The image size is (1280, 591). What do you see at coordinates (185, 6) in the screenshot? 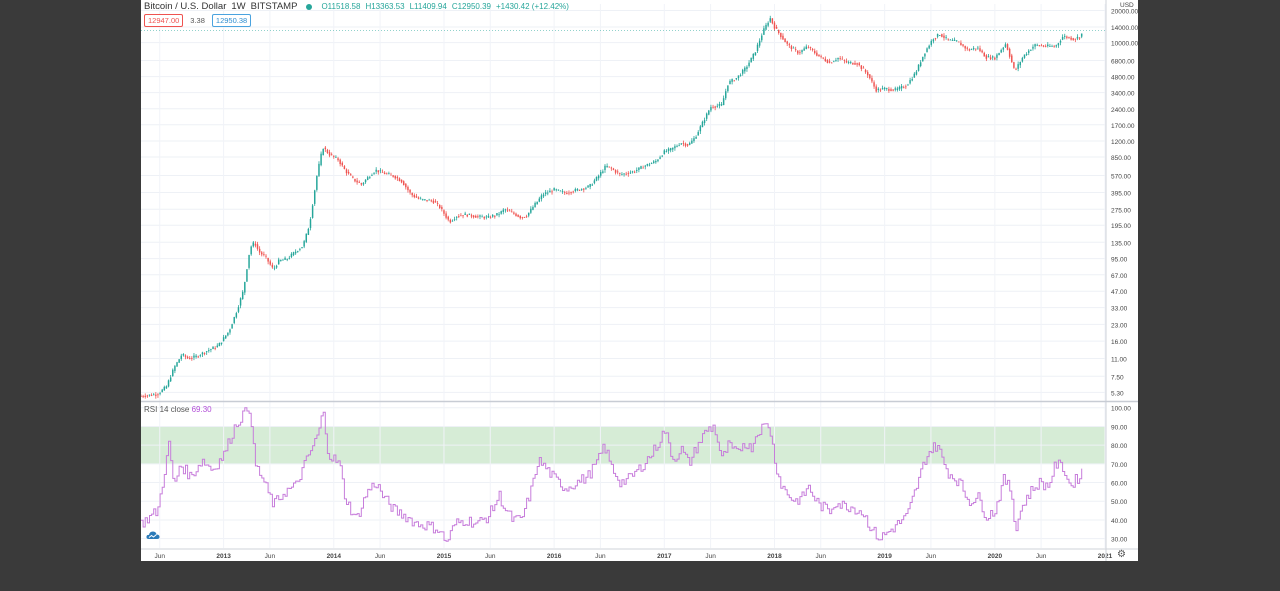
I see `symbol-name: Bitcoin / U.S. Dollar` at bounding box center [185, 6].